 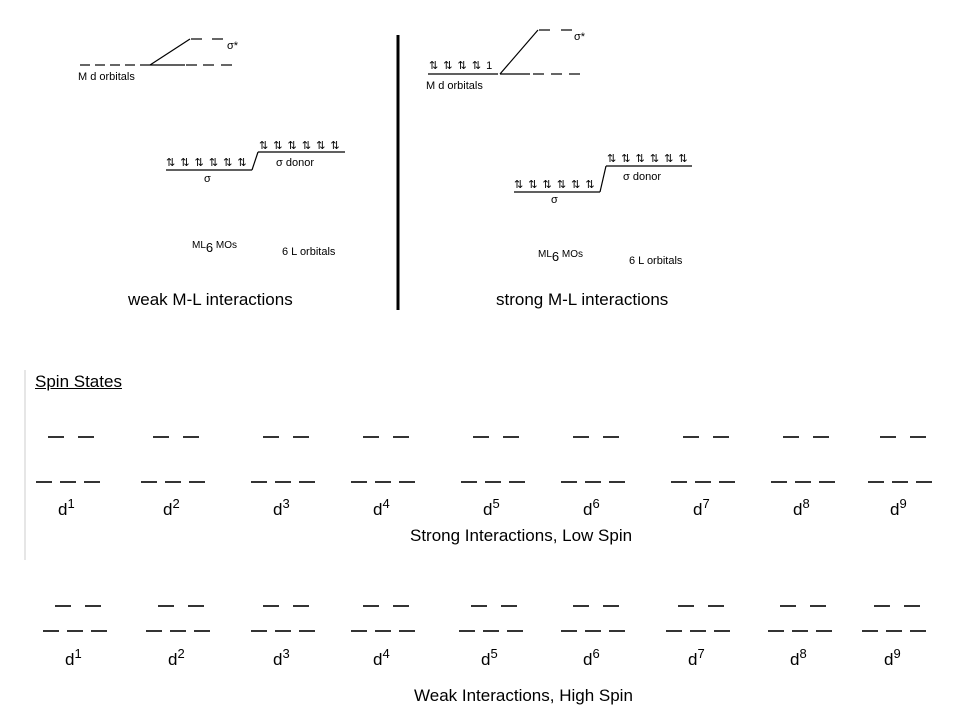 What do you see at coordinates (461, 66) in the screenshot?
I see `md-electron-arrows: ⇅ ⇅ ⇅ ⇅ 1` at bounding box center [461, 66].